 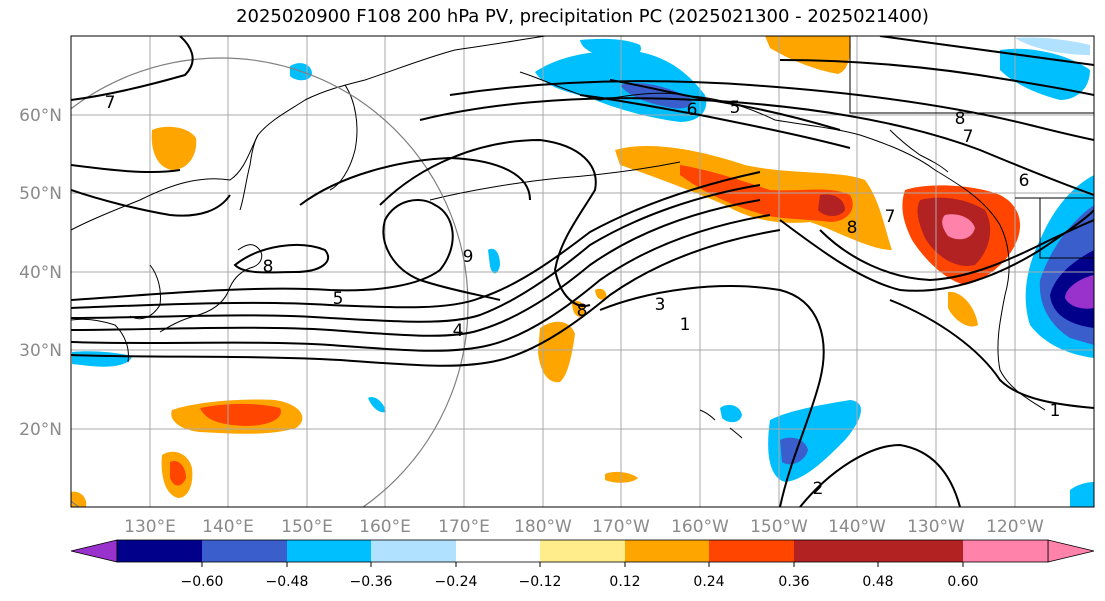 I want to click on lon-label: 160°E, so click(x=385, y=527).